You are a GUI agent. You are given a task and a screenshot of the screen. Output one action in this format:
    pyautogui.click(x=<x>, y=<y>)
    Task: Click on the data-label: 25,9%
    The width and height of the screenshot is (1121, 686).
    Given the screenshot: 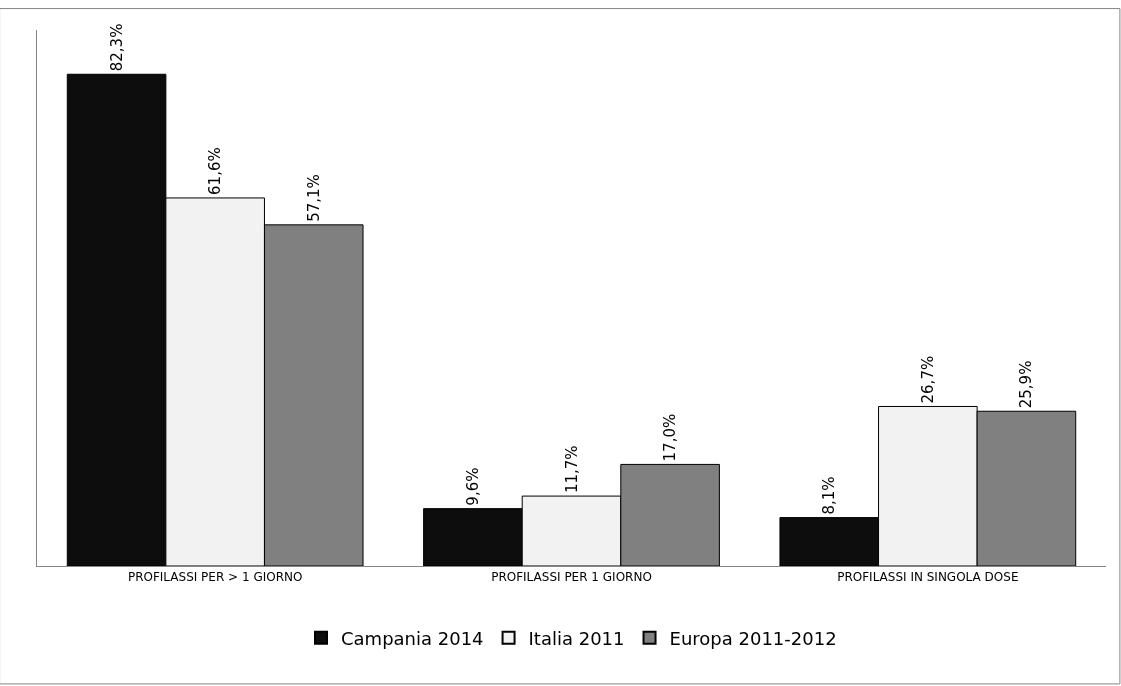 What is the action you would take?
    pyautogui.click(x=1026, y=384)
    